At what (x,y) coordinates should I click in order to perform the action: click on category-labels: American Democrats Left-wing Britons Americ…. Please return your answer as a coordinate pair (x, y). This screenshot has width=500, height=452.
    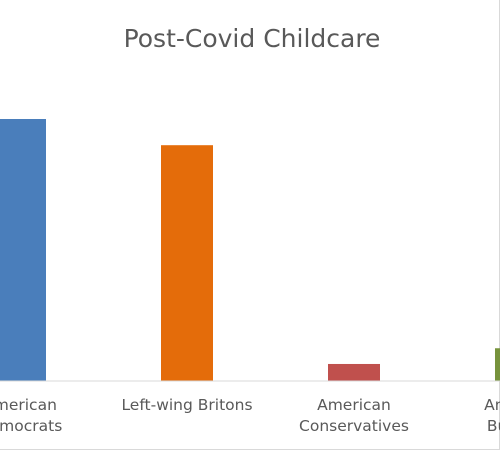
    Looking at the image, I should click on (250, 415).